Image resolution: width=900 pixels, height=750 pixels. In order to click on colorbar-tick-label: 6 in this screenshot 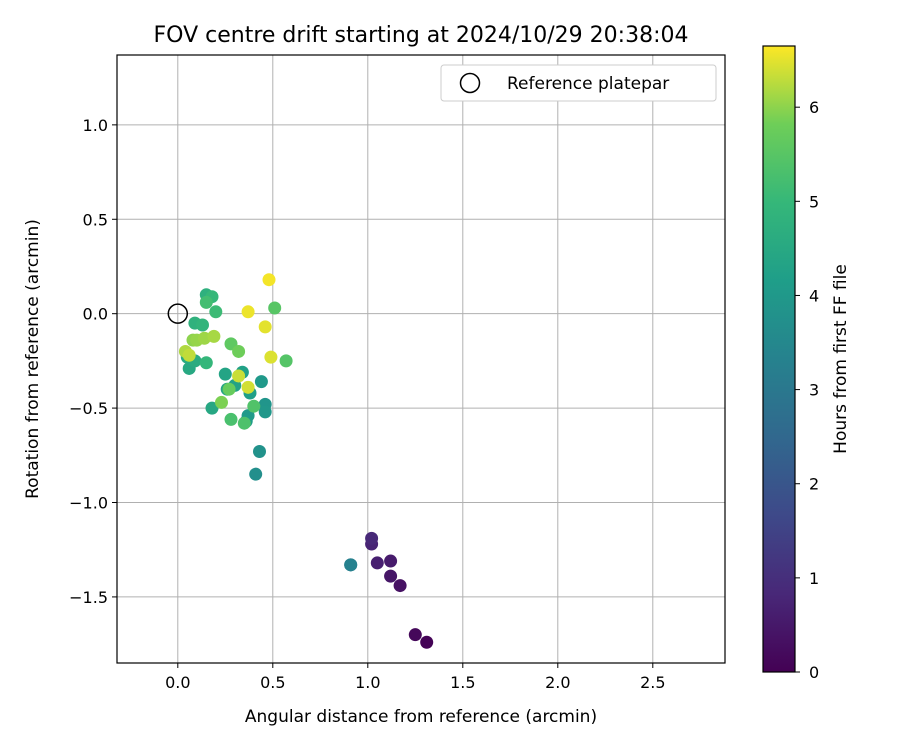, I will do `click(814, 107)`.